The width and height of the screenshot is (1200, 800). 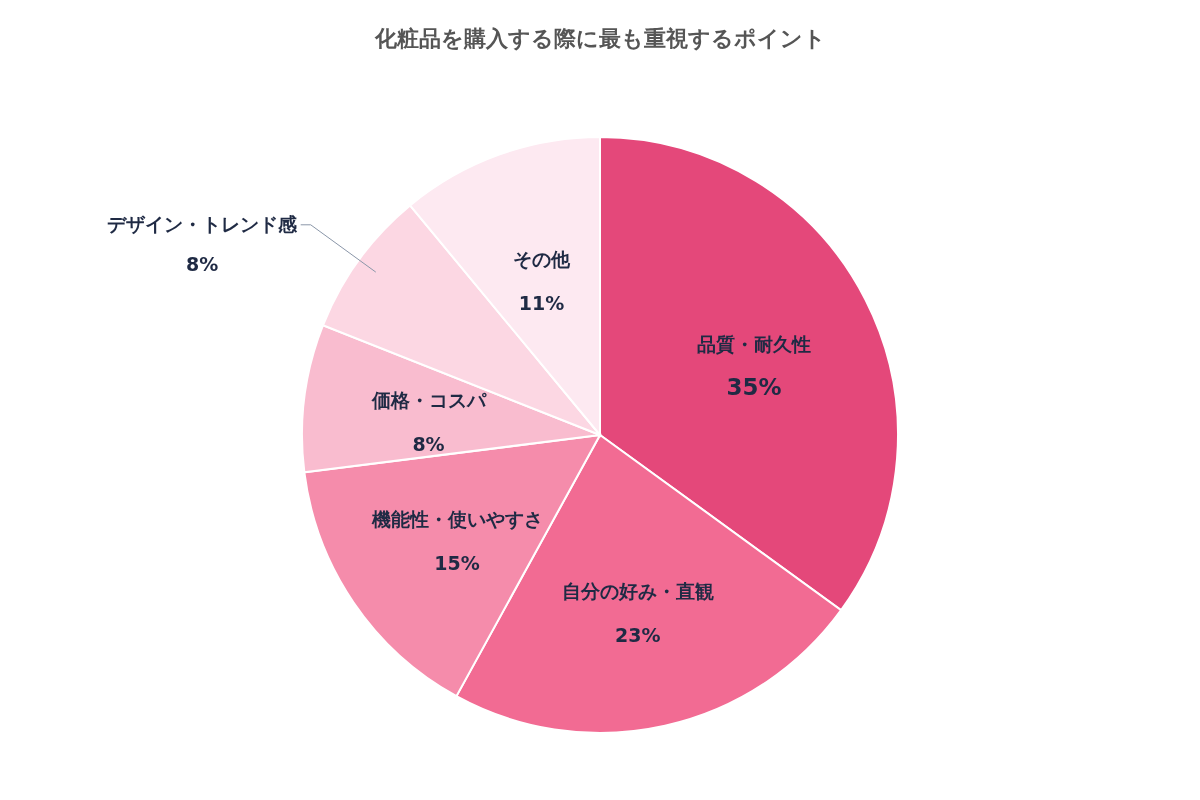 What do you see at coordinates (541, 303) in the screenshot?
I see `data-label: 11%` at bounding box center [541, 303].